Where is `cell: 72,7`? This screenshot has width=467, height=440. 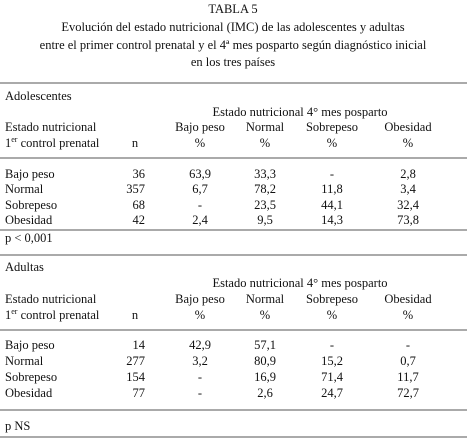 cell: 72,7 is located at coordinates (408, 393).